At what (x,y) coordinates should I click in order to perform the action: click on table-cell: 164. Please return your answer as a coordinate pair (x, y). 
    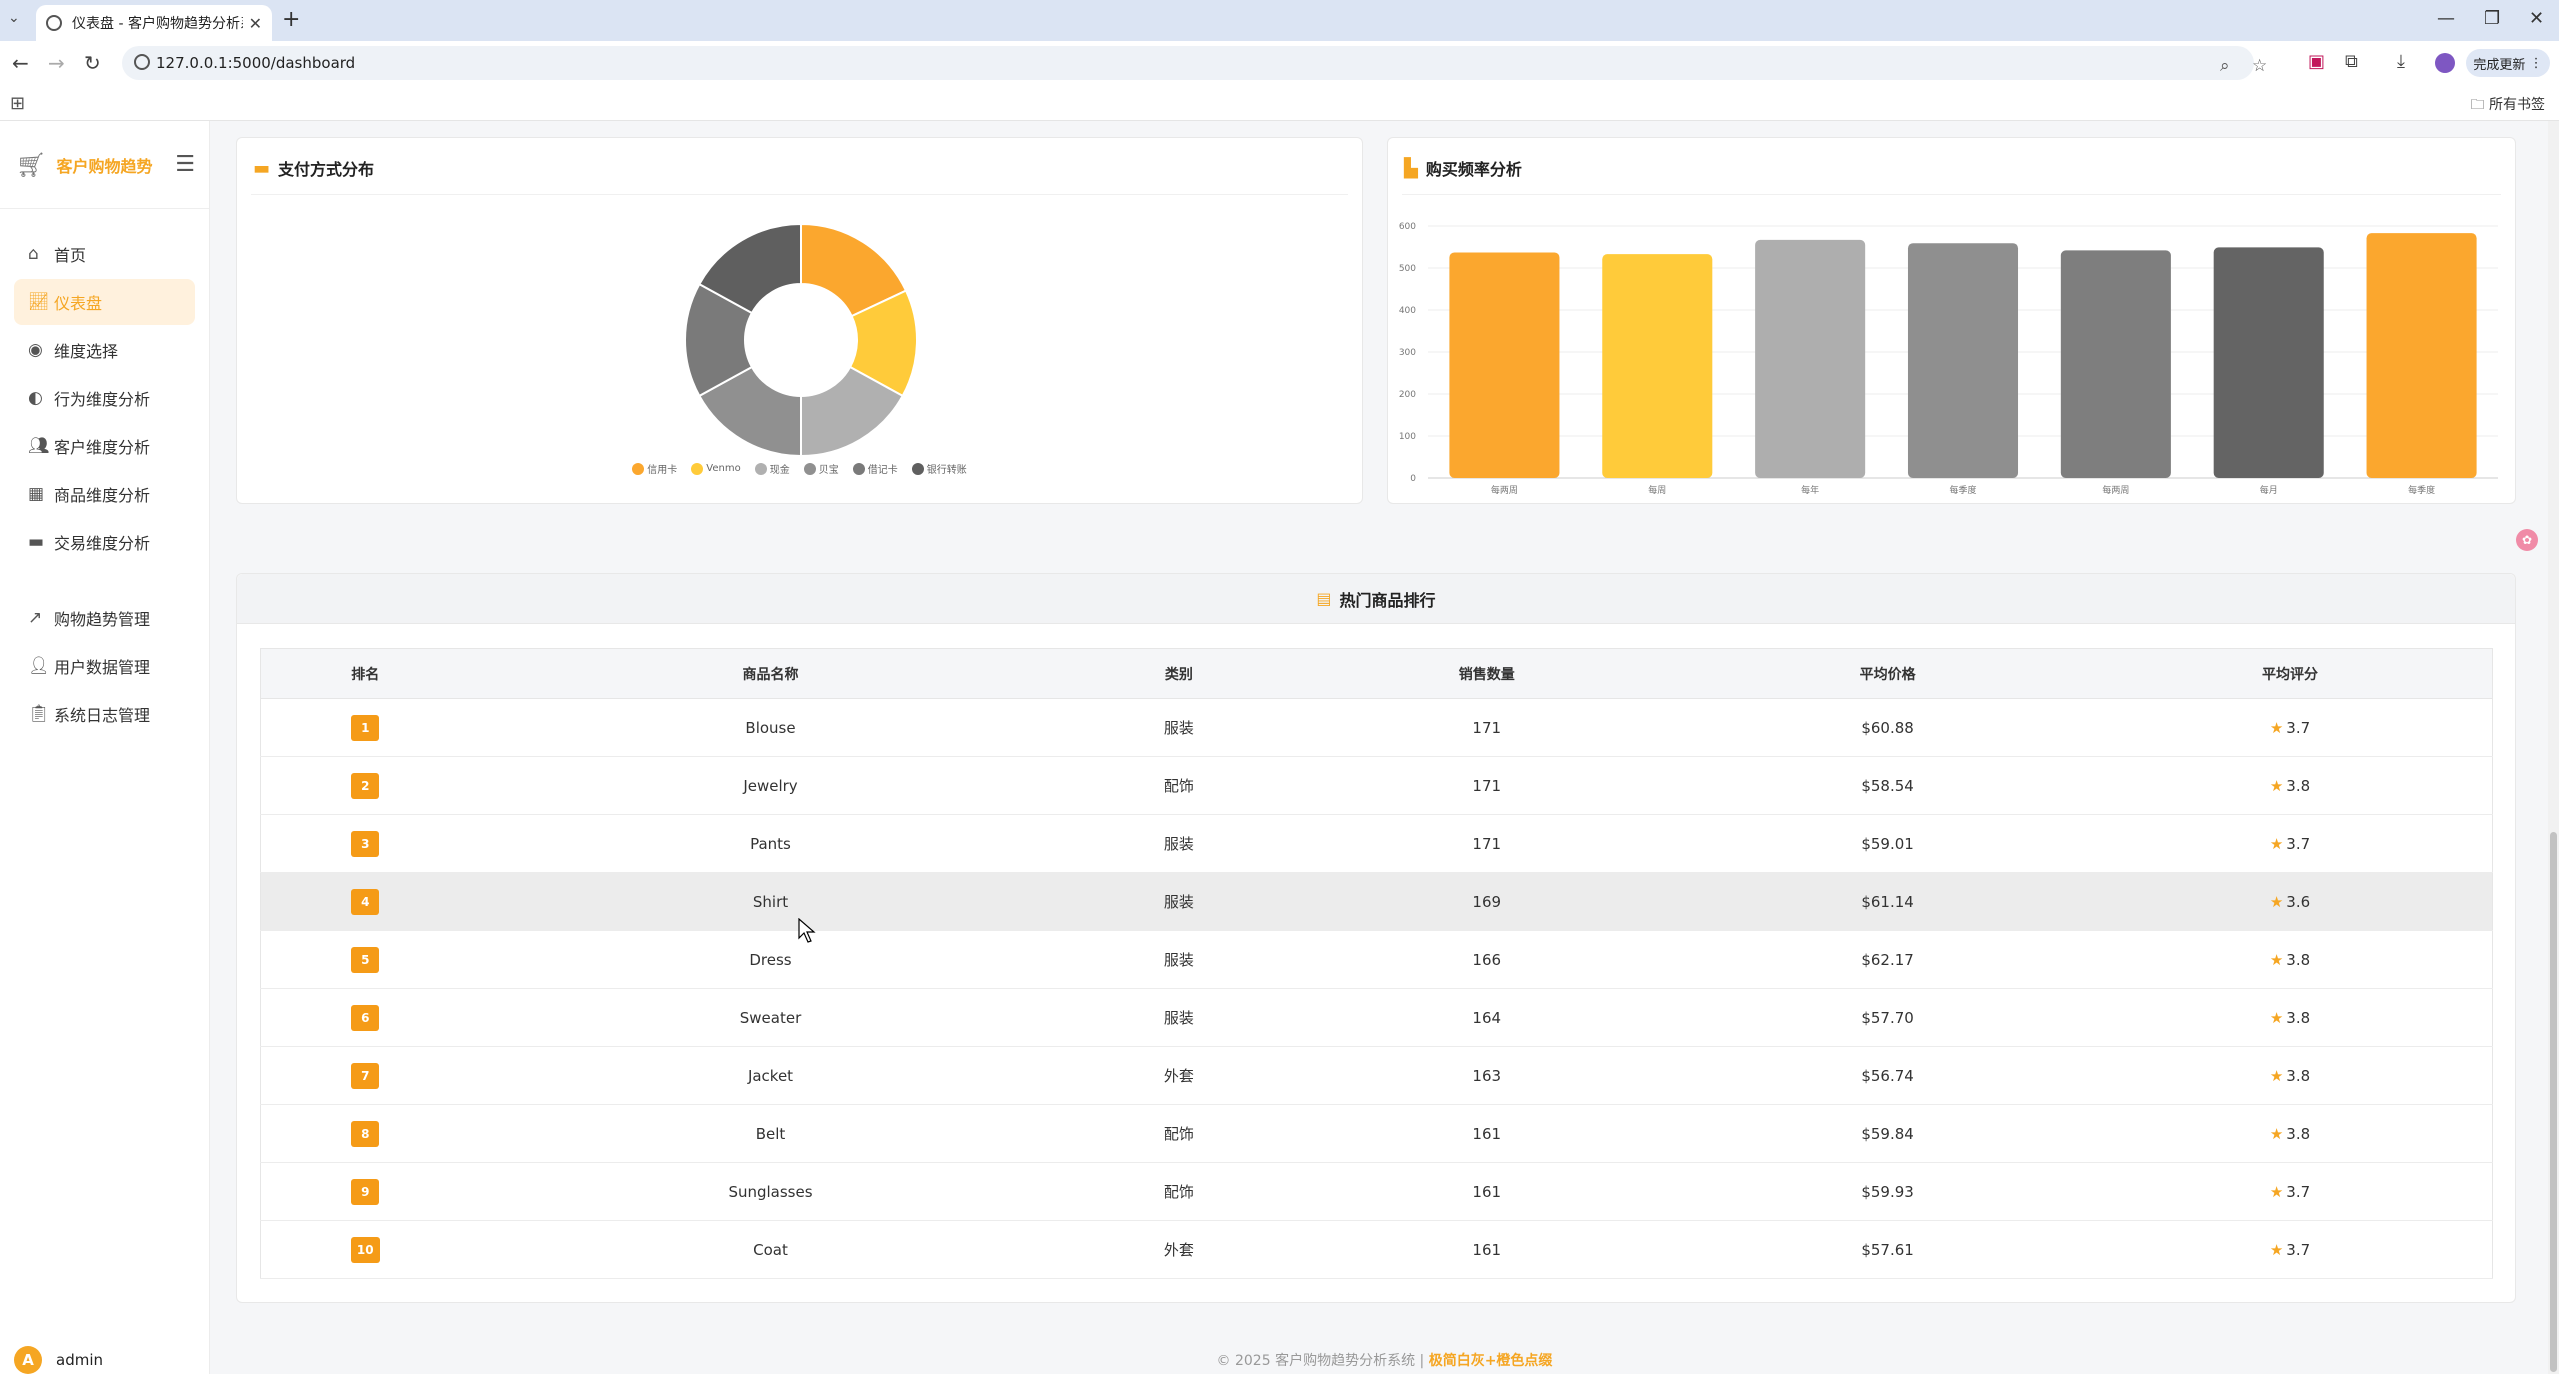
    Looking at the image, I should click on (1487, 1017).